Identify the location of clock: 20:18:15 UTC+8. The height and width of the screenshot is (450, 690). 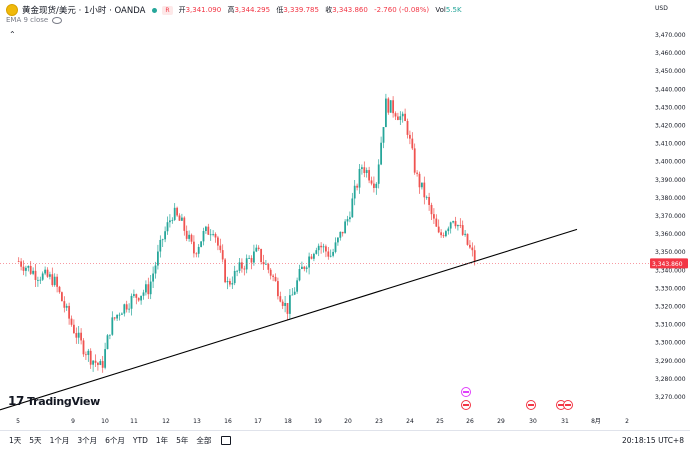
(653, 440).